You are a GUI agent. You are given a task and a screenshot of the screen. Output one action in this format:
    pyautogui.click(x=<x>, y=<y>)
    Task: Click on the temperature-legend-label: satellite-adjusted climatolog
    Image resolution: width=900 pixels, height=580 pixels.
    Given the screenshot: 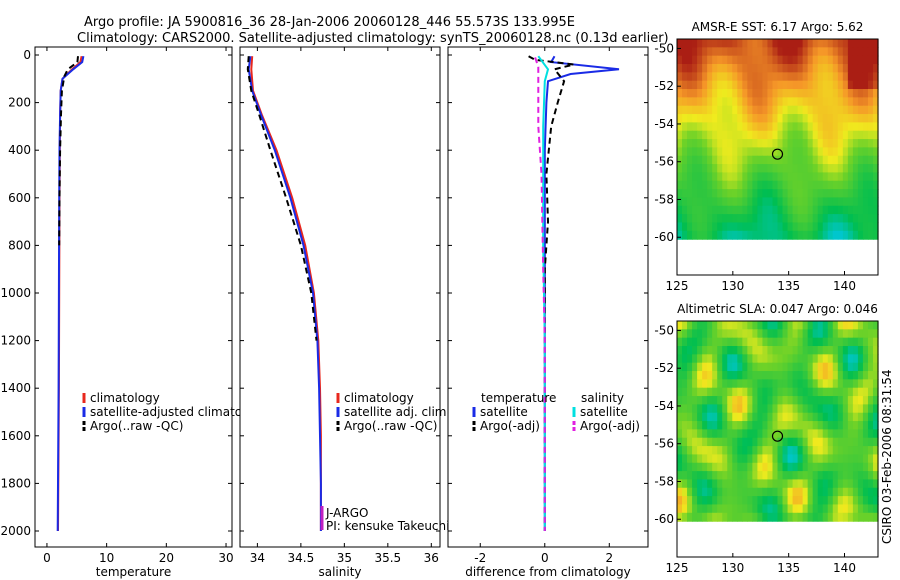 What is the action you would take?
    pyautogui.click(x=175, y=412)
    